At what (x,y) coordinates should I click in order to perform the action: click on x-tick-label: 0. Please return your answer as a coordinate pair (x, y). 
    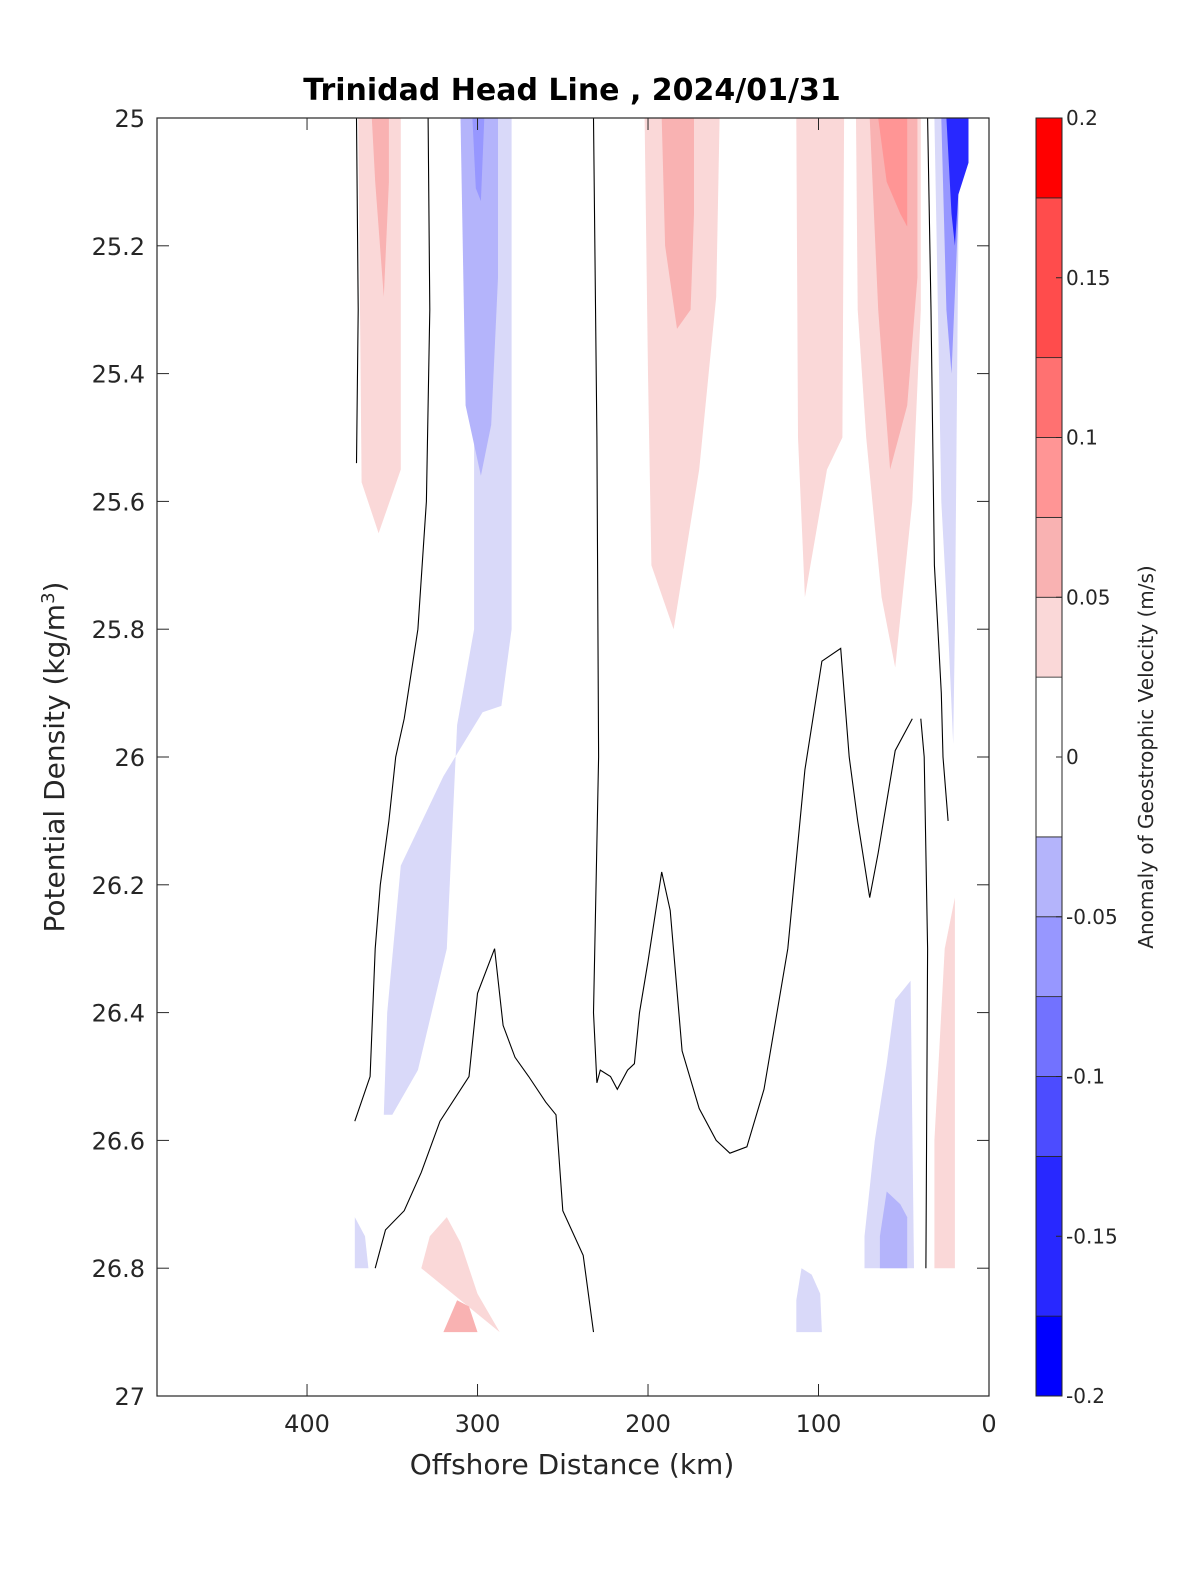
    Looking at the image, I should click on (988, 1424).